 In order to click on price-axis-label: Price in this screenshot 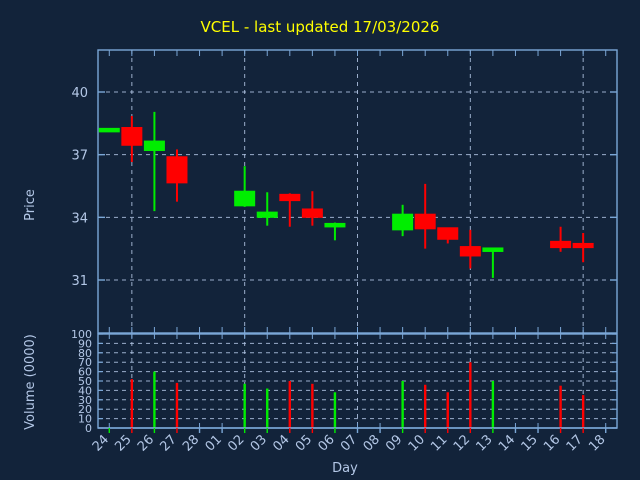, I will do `click(30, 205)`.